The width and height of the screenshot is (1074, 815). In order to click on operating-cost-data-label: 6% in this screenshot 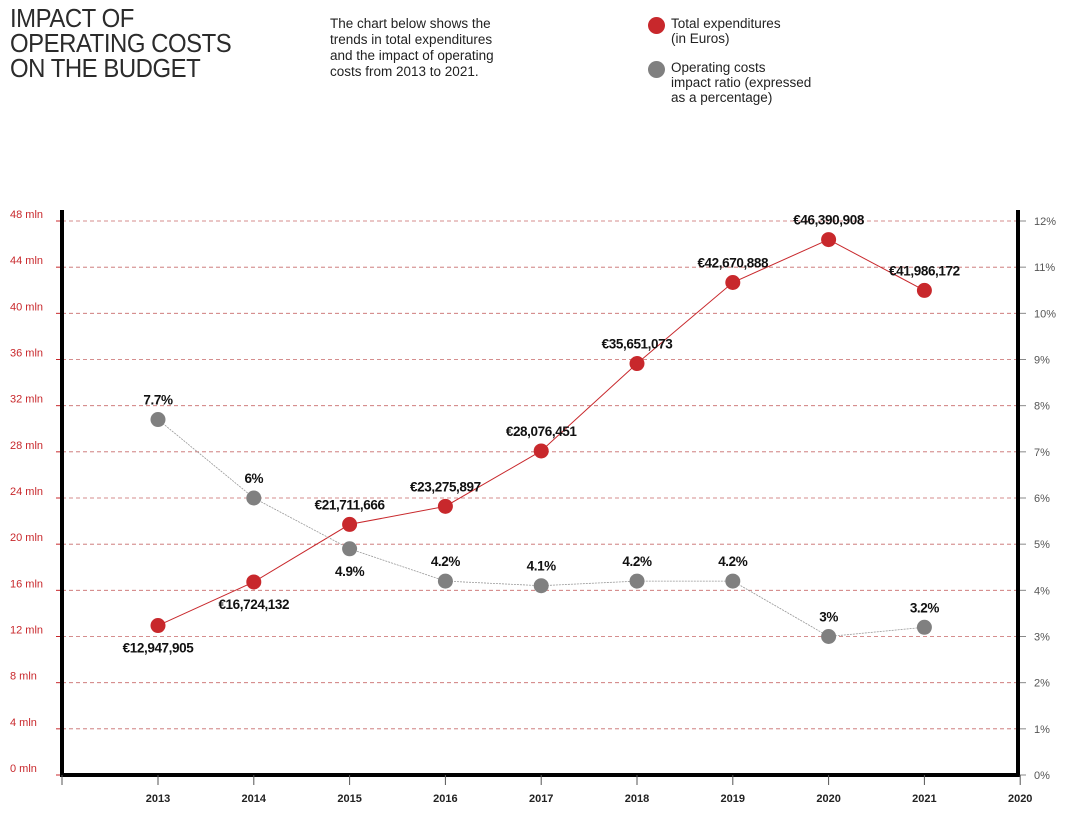, I will do `click(253, 478)`.